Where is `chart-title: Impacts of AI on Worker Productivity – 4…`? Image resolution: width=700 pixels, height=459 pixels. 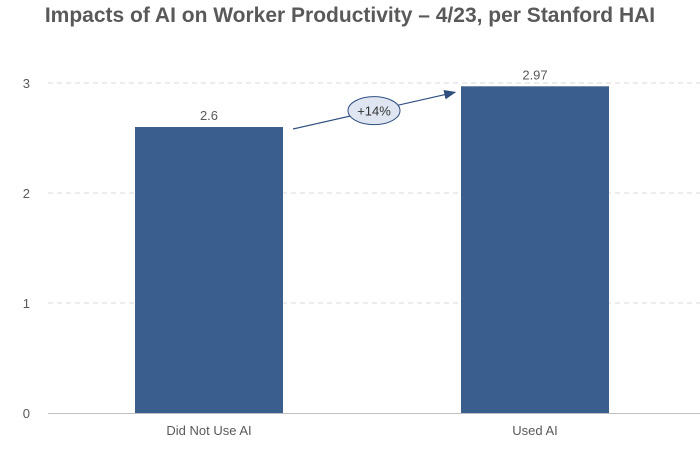 chart-title: Impacts of AI on Worker Productivity – 4… is located at coordinates (350, 15).